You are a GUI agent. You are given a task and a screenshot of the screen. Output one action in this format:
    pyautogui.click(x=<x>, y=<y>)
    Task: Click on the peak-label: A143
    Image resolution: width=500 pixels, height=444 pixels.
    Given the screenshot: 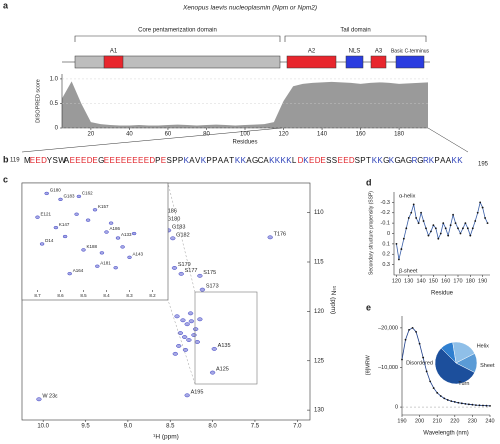 What is the action you would take?
    pyautogui.click(x=138, y=254)
    